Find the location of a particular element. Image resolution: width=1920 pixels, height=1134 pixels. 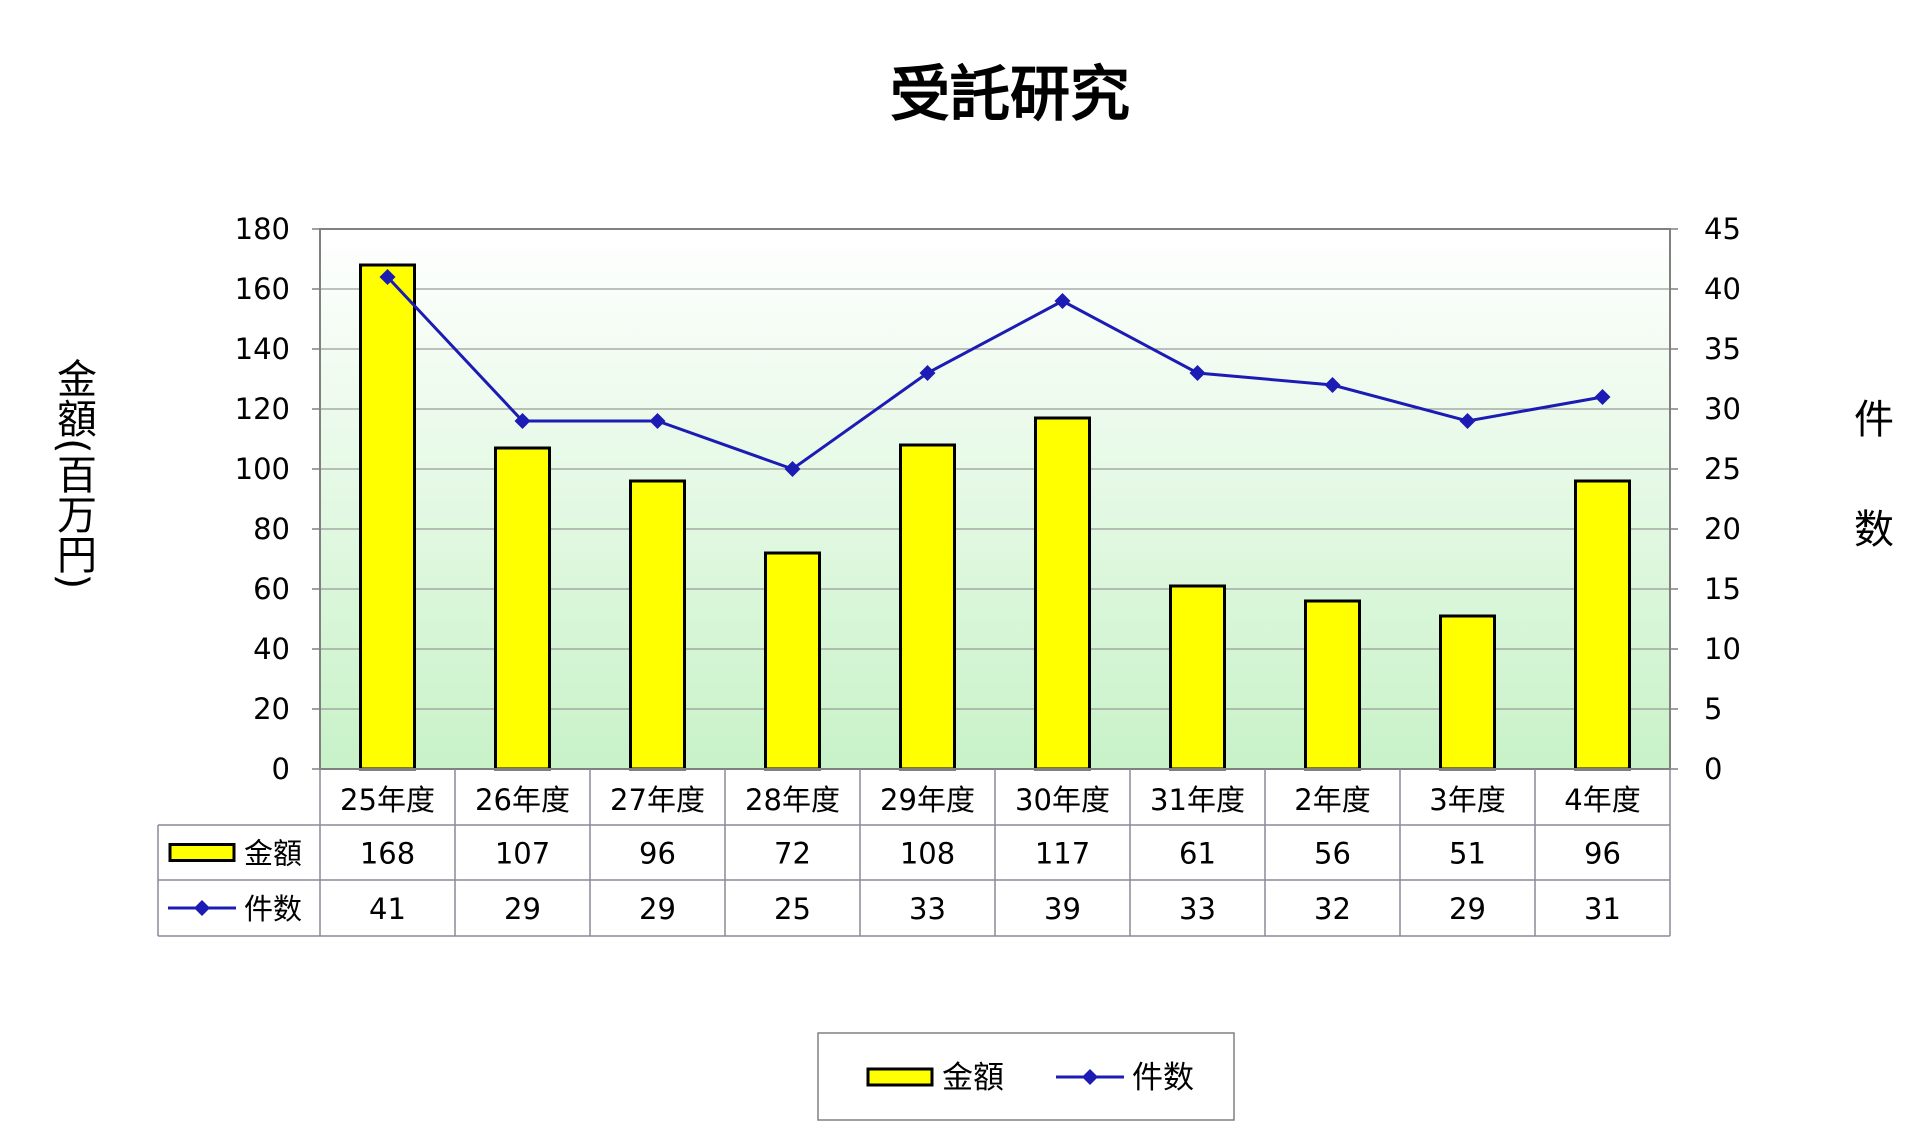

y2-tick-label: 20 is located at coordinates (1722, 529).